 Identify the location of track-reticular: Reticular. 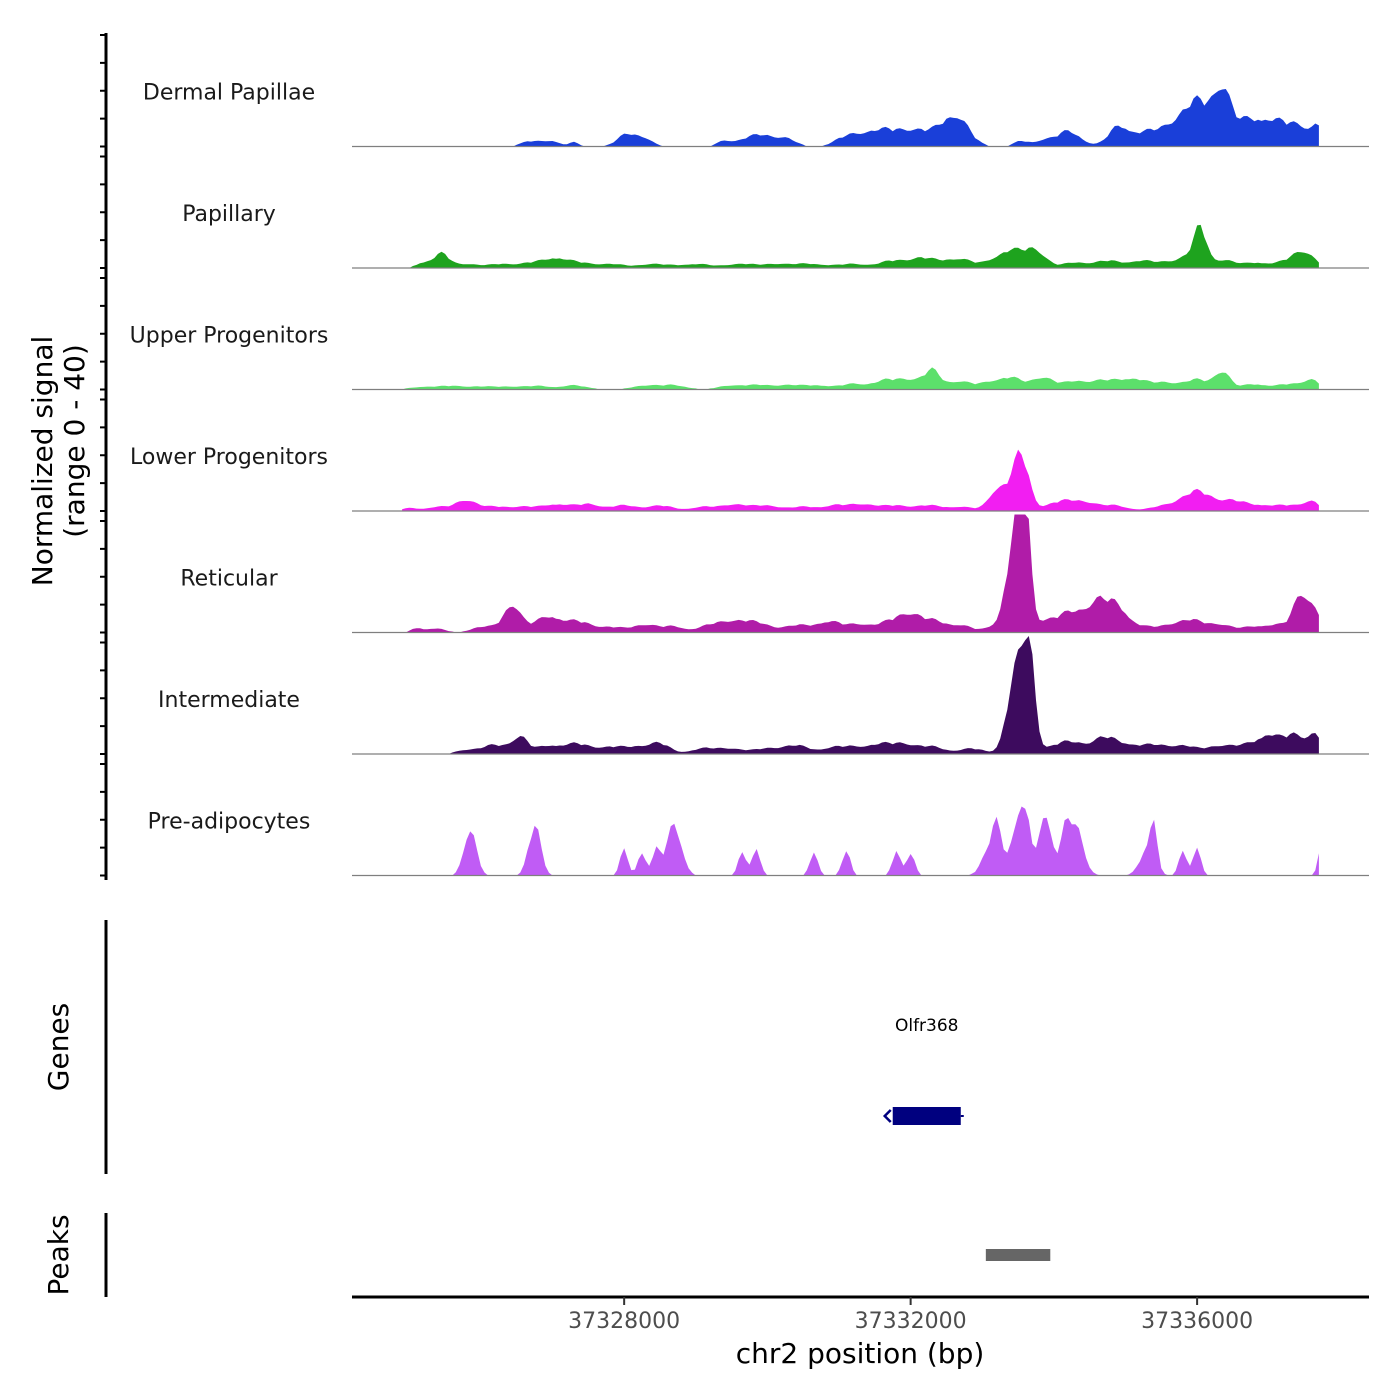
(774, 574).